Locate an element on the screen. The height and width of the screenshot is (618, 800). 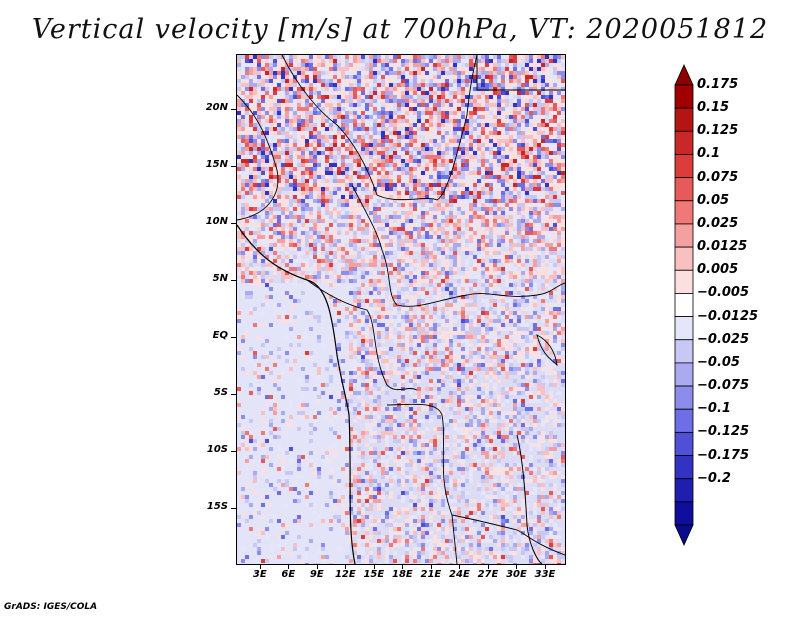
lon-label: 27E is located at coordinates (488, 574).